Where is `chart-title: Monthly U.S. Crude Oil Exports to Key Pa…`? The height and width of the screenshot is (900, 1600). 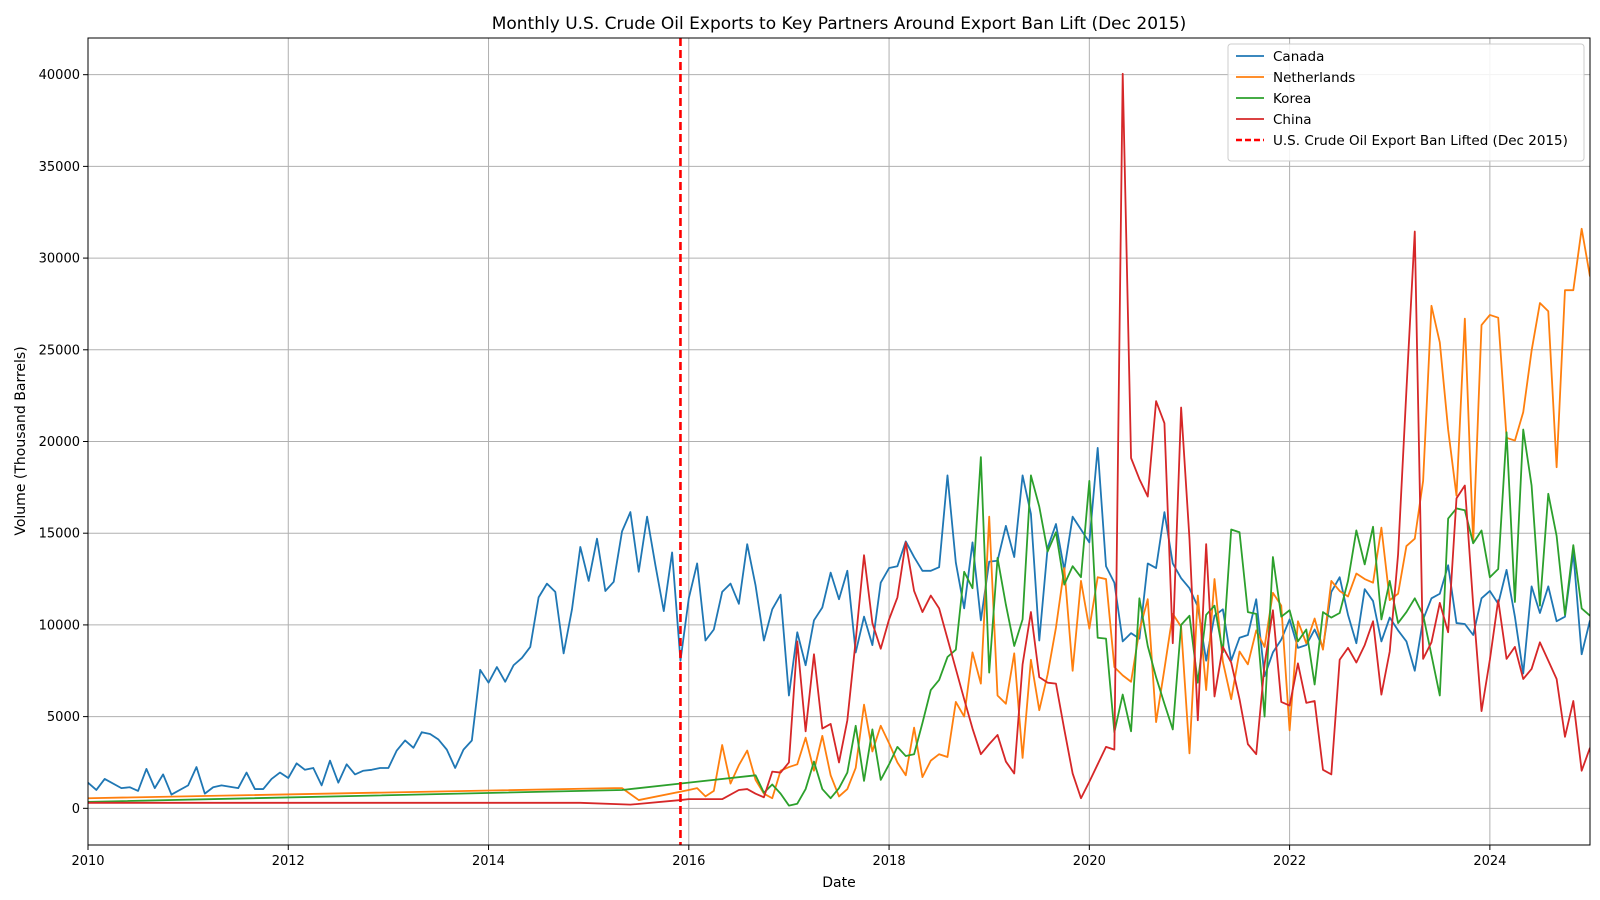
chart-title: Monthly U.S. Crude Oil Exports to Key Pa… is located at coordinates (839, 24).